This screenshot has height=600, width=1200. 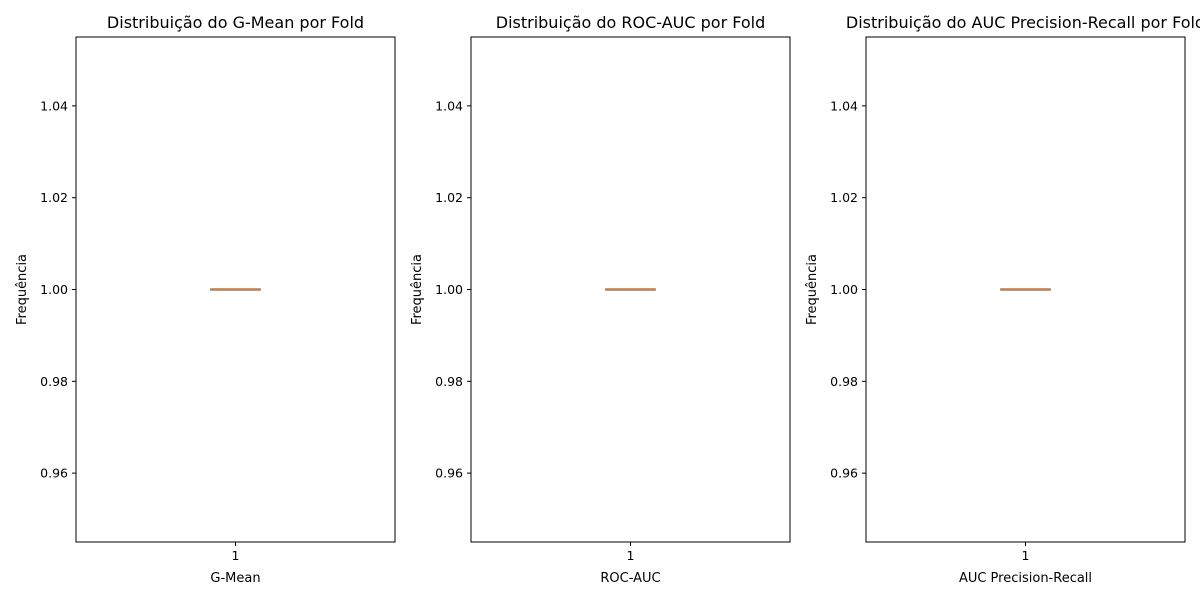 What do you see at coordinates (235, 22) in the screenshot?
I see `chart-title: Distribuição do G-Mean por Fold` at bounding box center [235, 22].